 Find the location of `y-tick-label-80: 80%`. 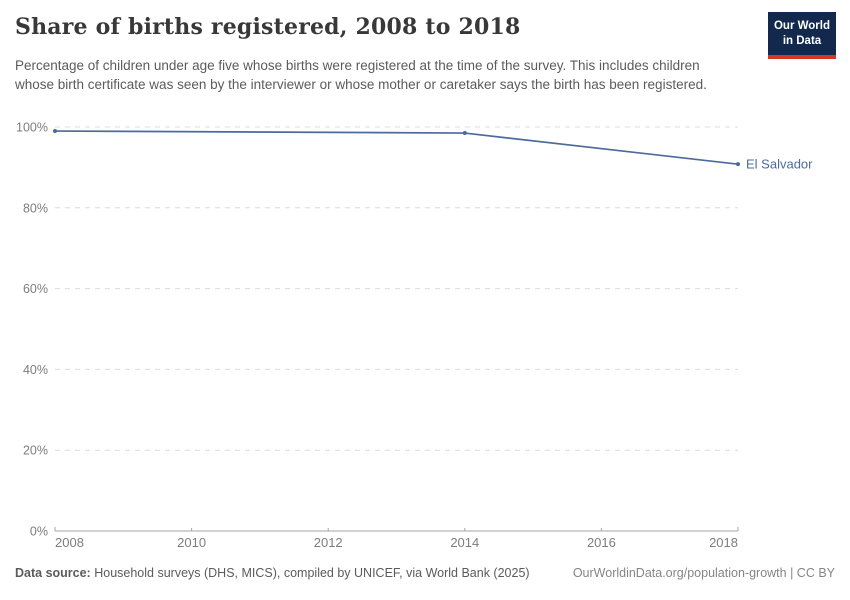

y-tick-label-80: 80% is located at coordinates (35, 208).